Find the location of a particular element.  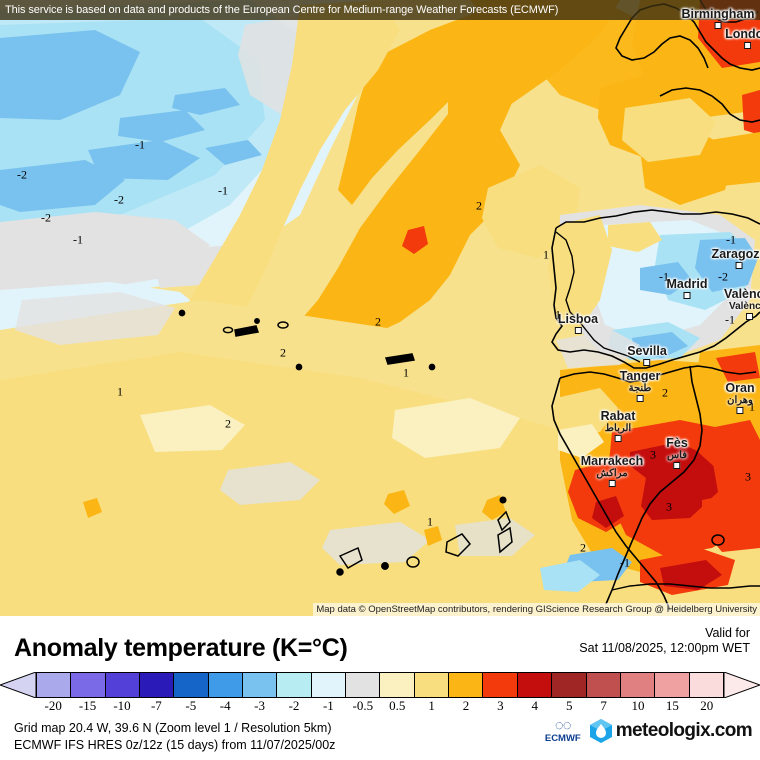

colorbar-tick: 4 is located at coordinates (535, 705).